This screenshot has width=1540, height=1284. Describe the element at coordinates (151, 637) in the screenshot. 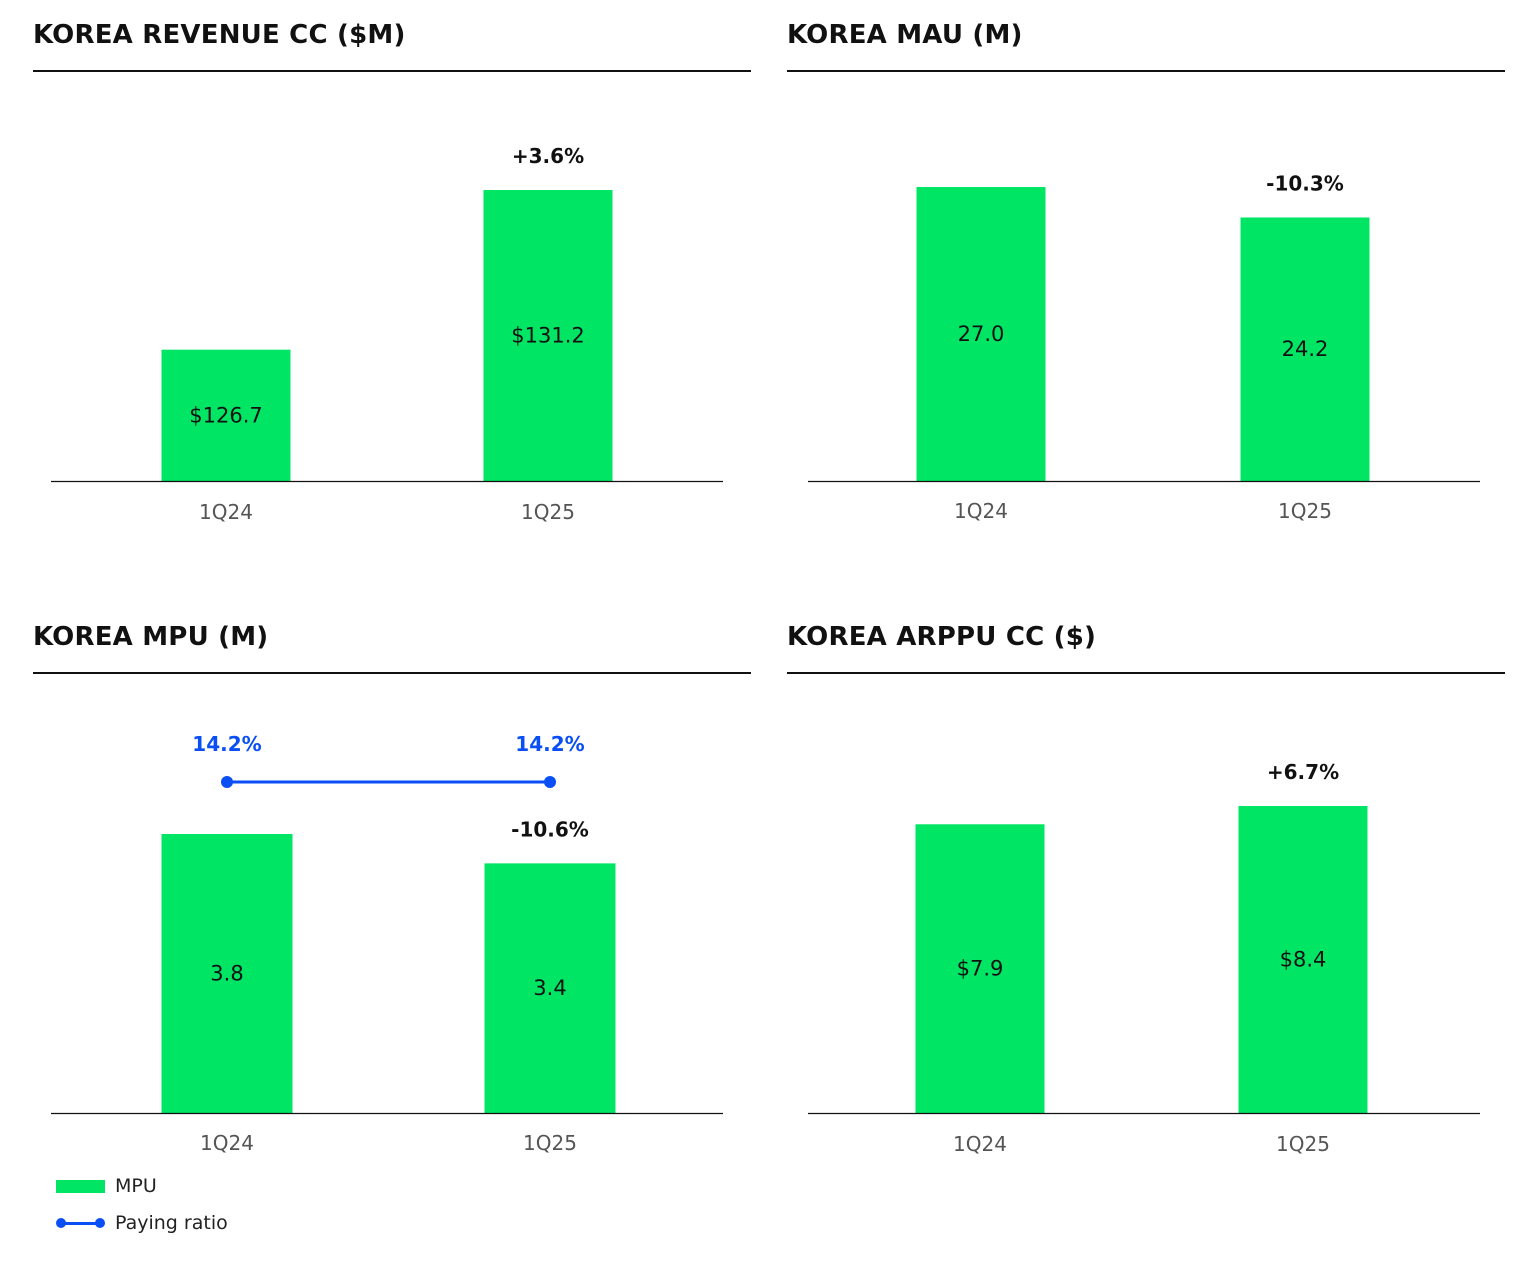

I see `mpu-chart-title: KOREA MPU (M)` at that location.